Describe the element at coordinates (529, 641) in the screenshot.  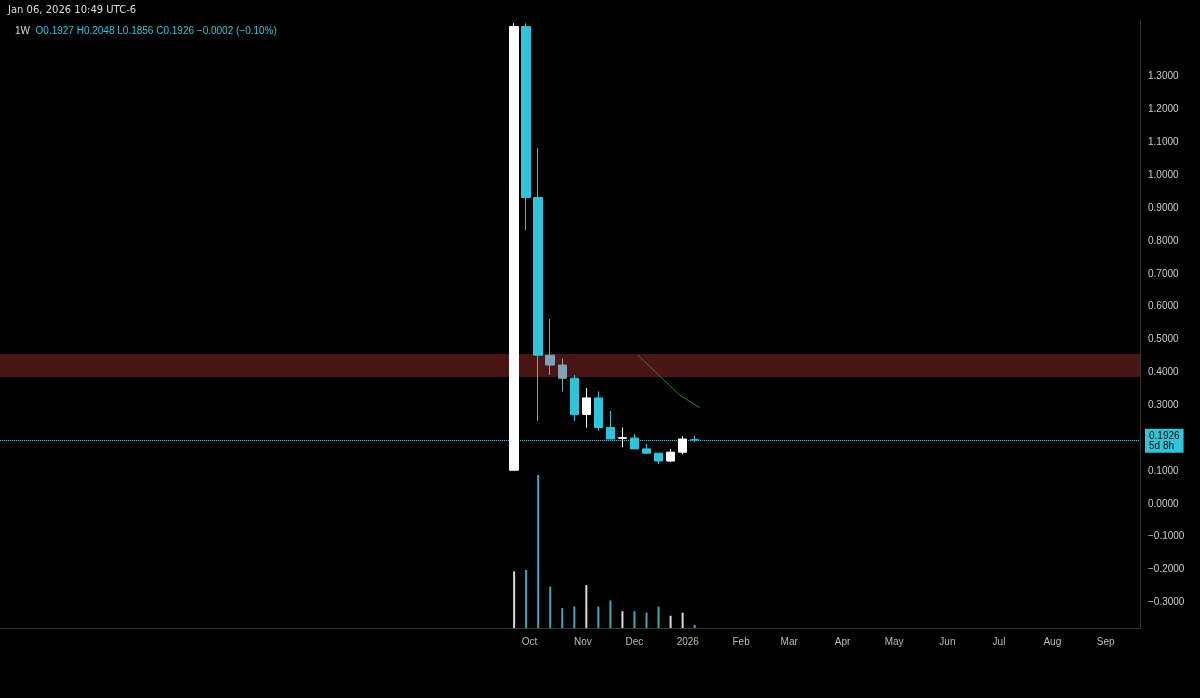
I see `x-tick-label: Oct` at that location.